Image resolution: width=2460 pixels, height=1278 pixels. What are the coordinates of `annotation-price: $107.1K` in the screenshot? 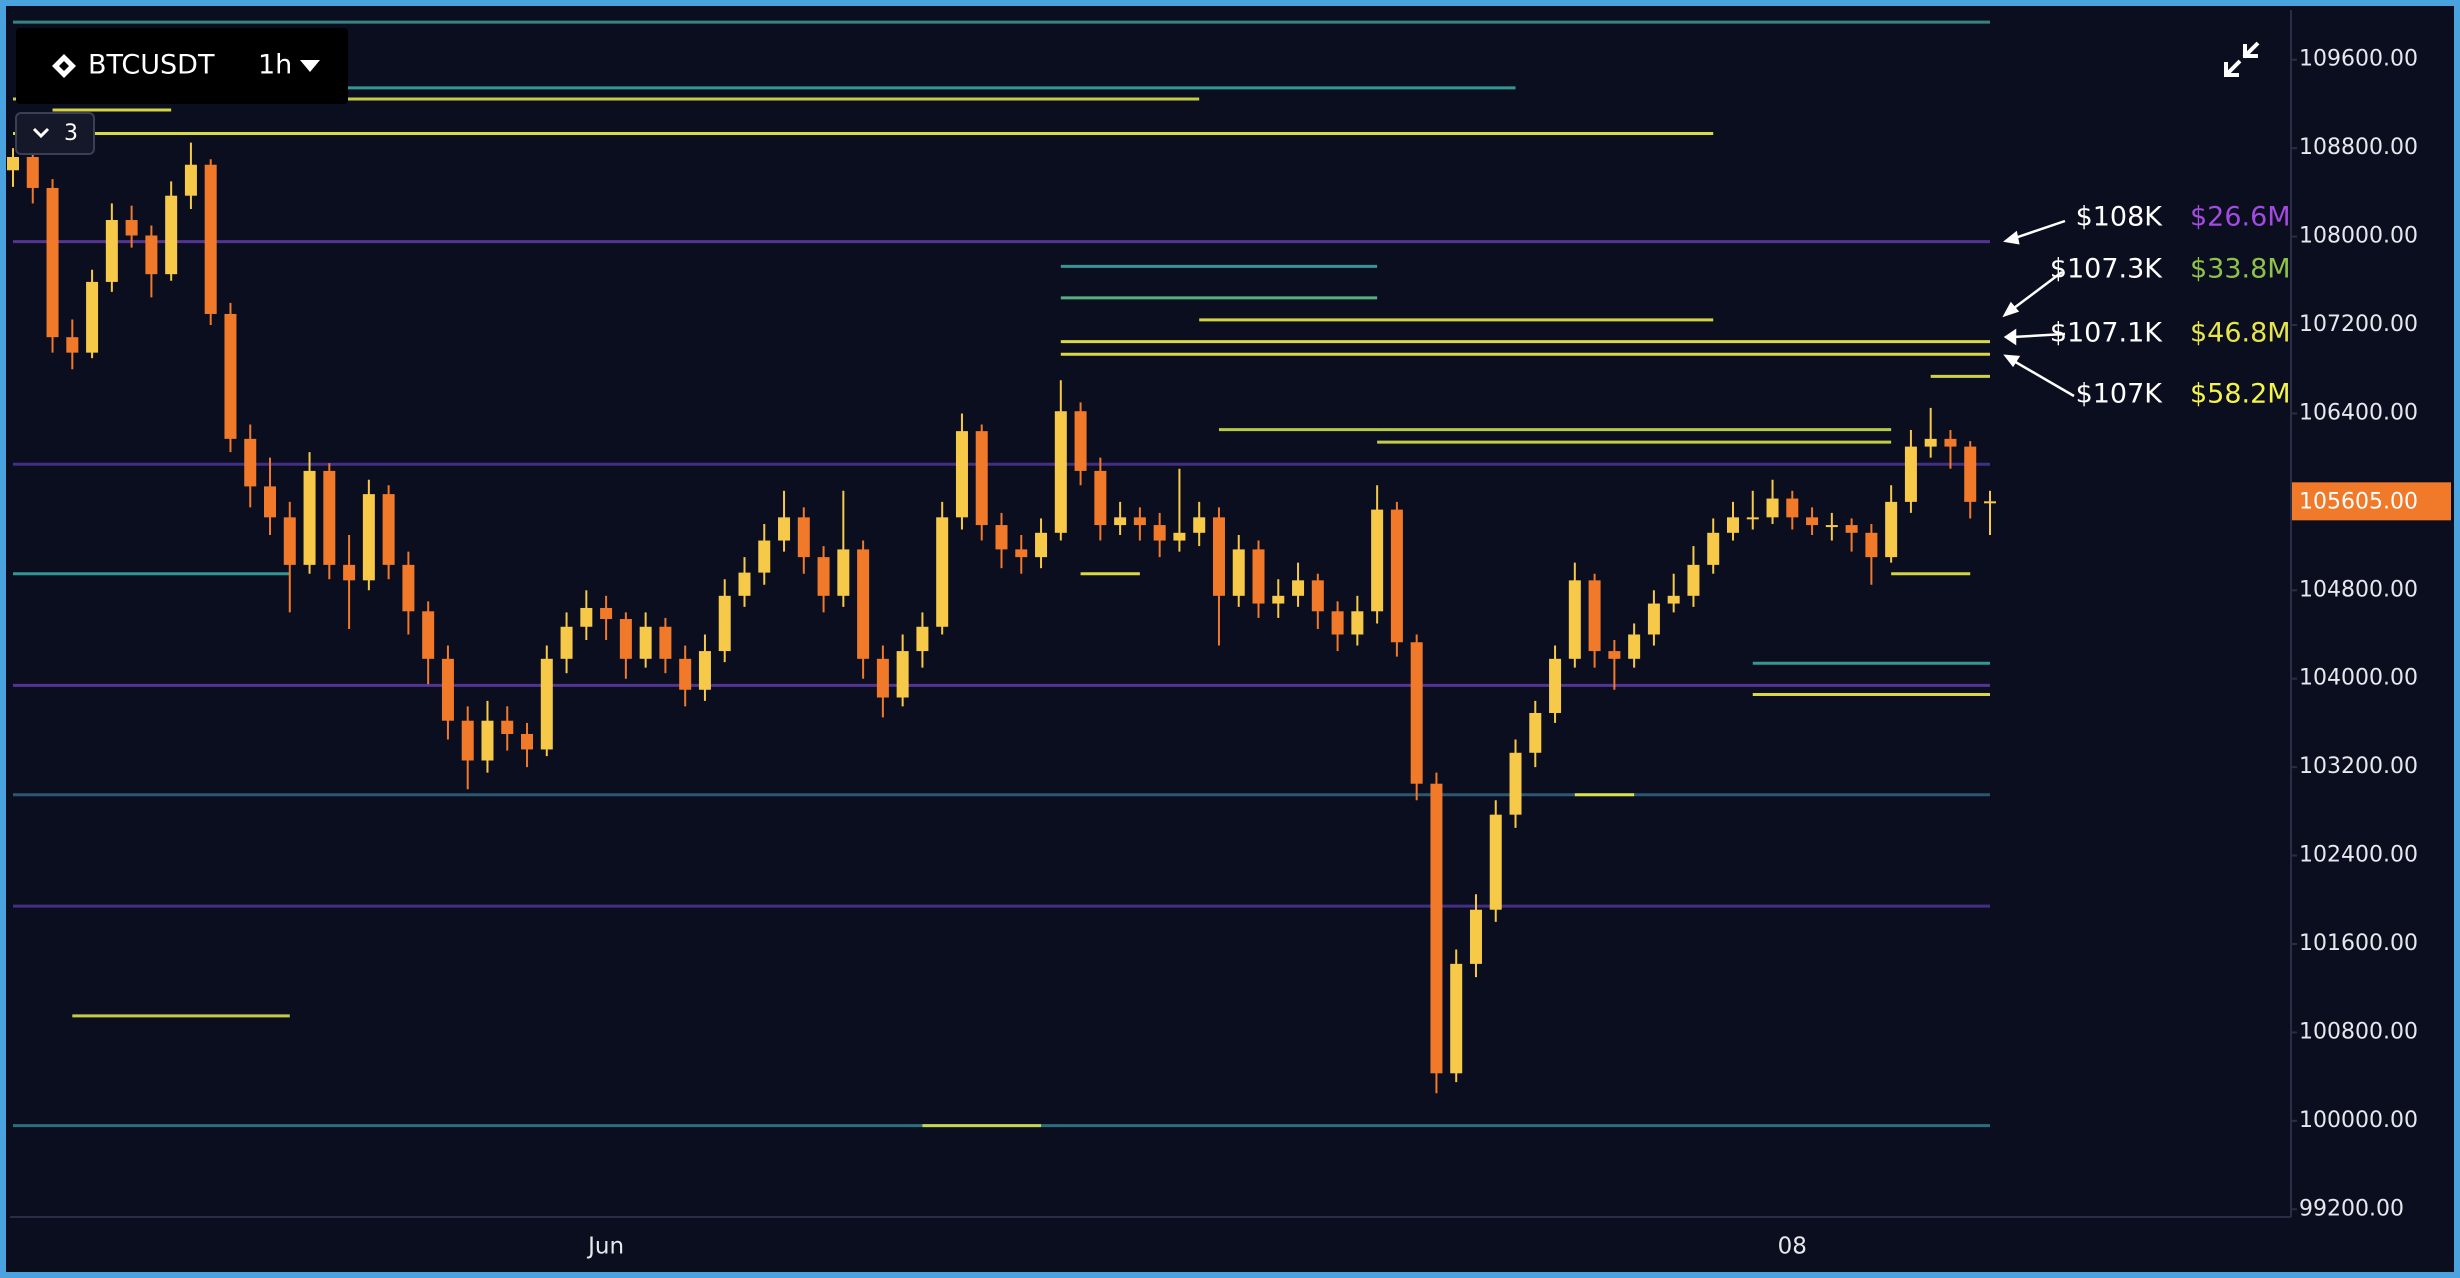 It's located at (2106, 333).